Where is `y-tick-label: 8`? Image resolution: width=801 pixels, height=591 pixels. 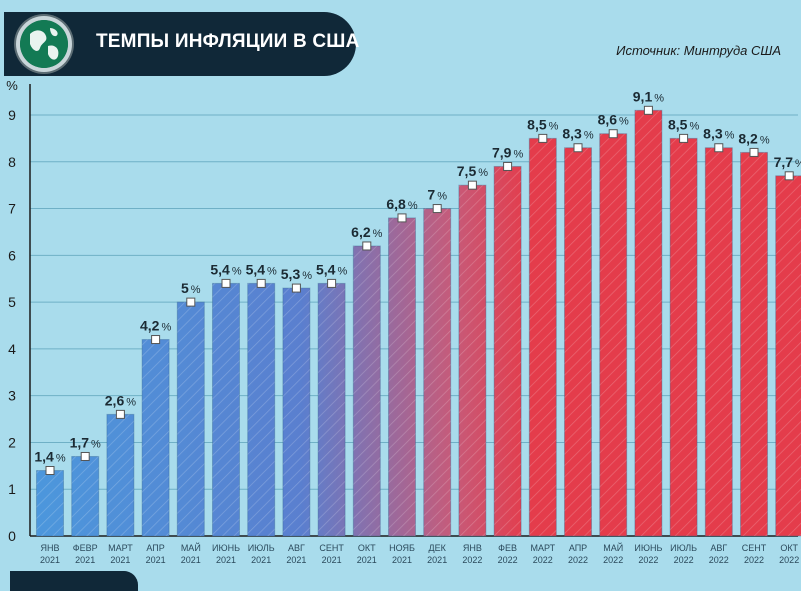
y-tick-label: 8 is located at coordinates (12, 162).